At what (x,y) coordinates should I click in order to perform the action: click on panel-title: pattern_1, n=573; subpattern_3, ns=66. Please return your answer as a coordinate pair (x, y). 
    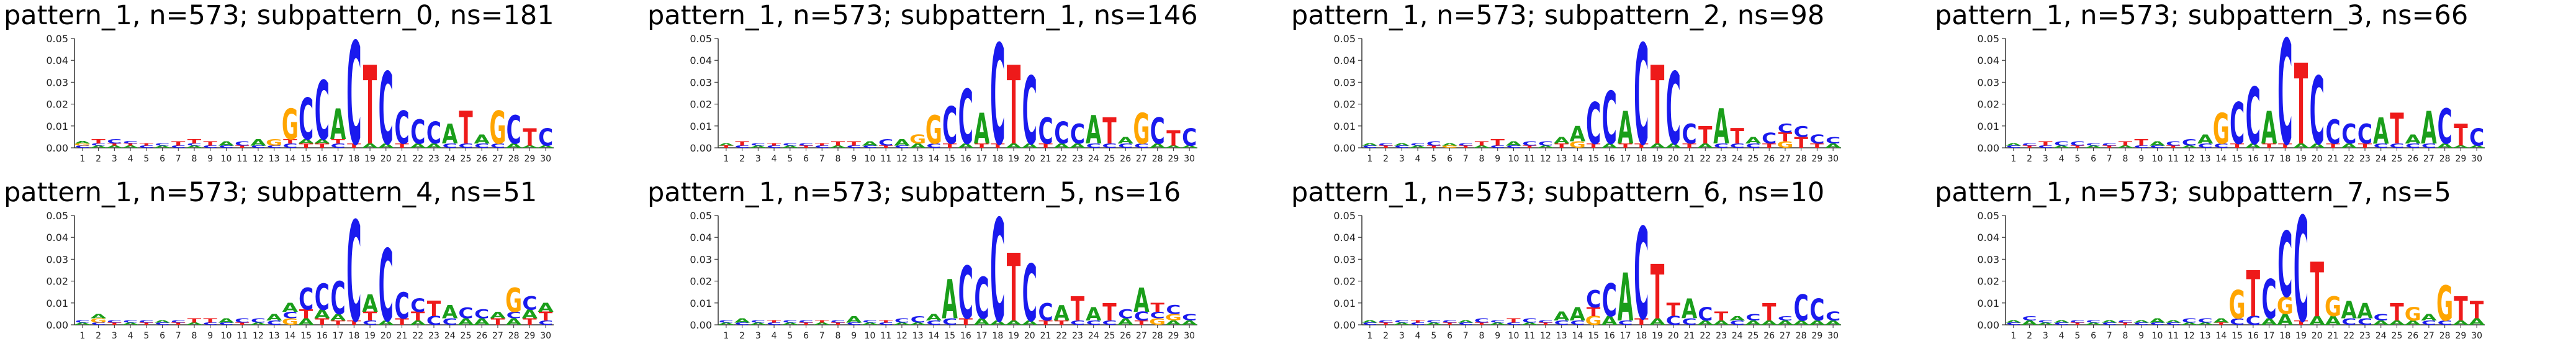
    Looking at the image, I should click on (2202, 15).